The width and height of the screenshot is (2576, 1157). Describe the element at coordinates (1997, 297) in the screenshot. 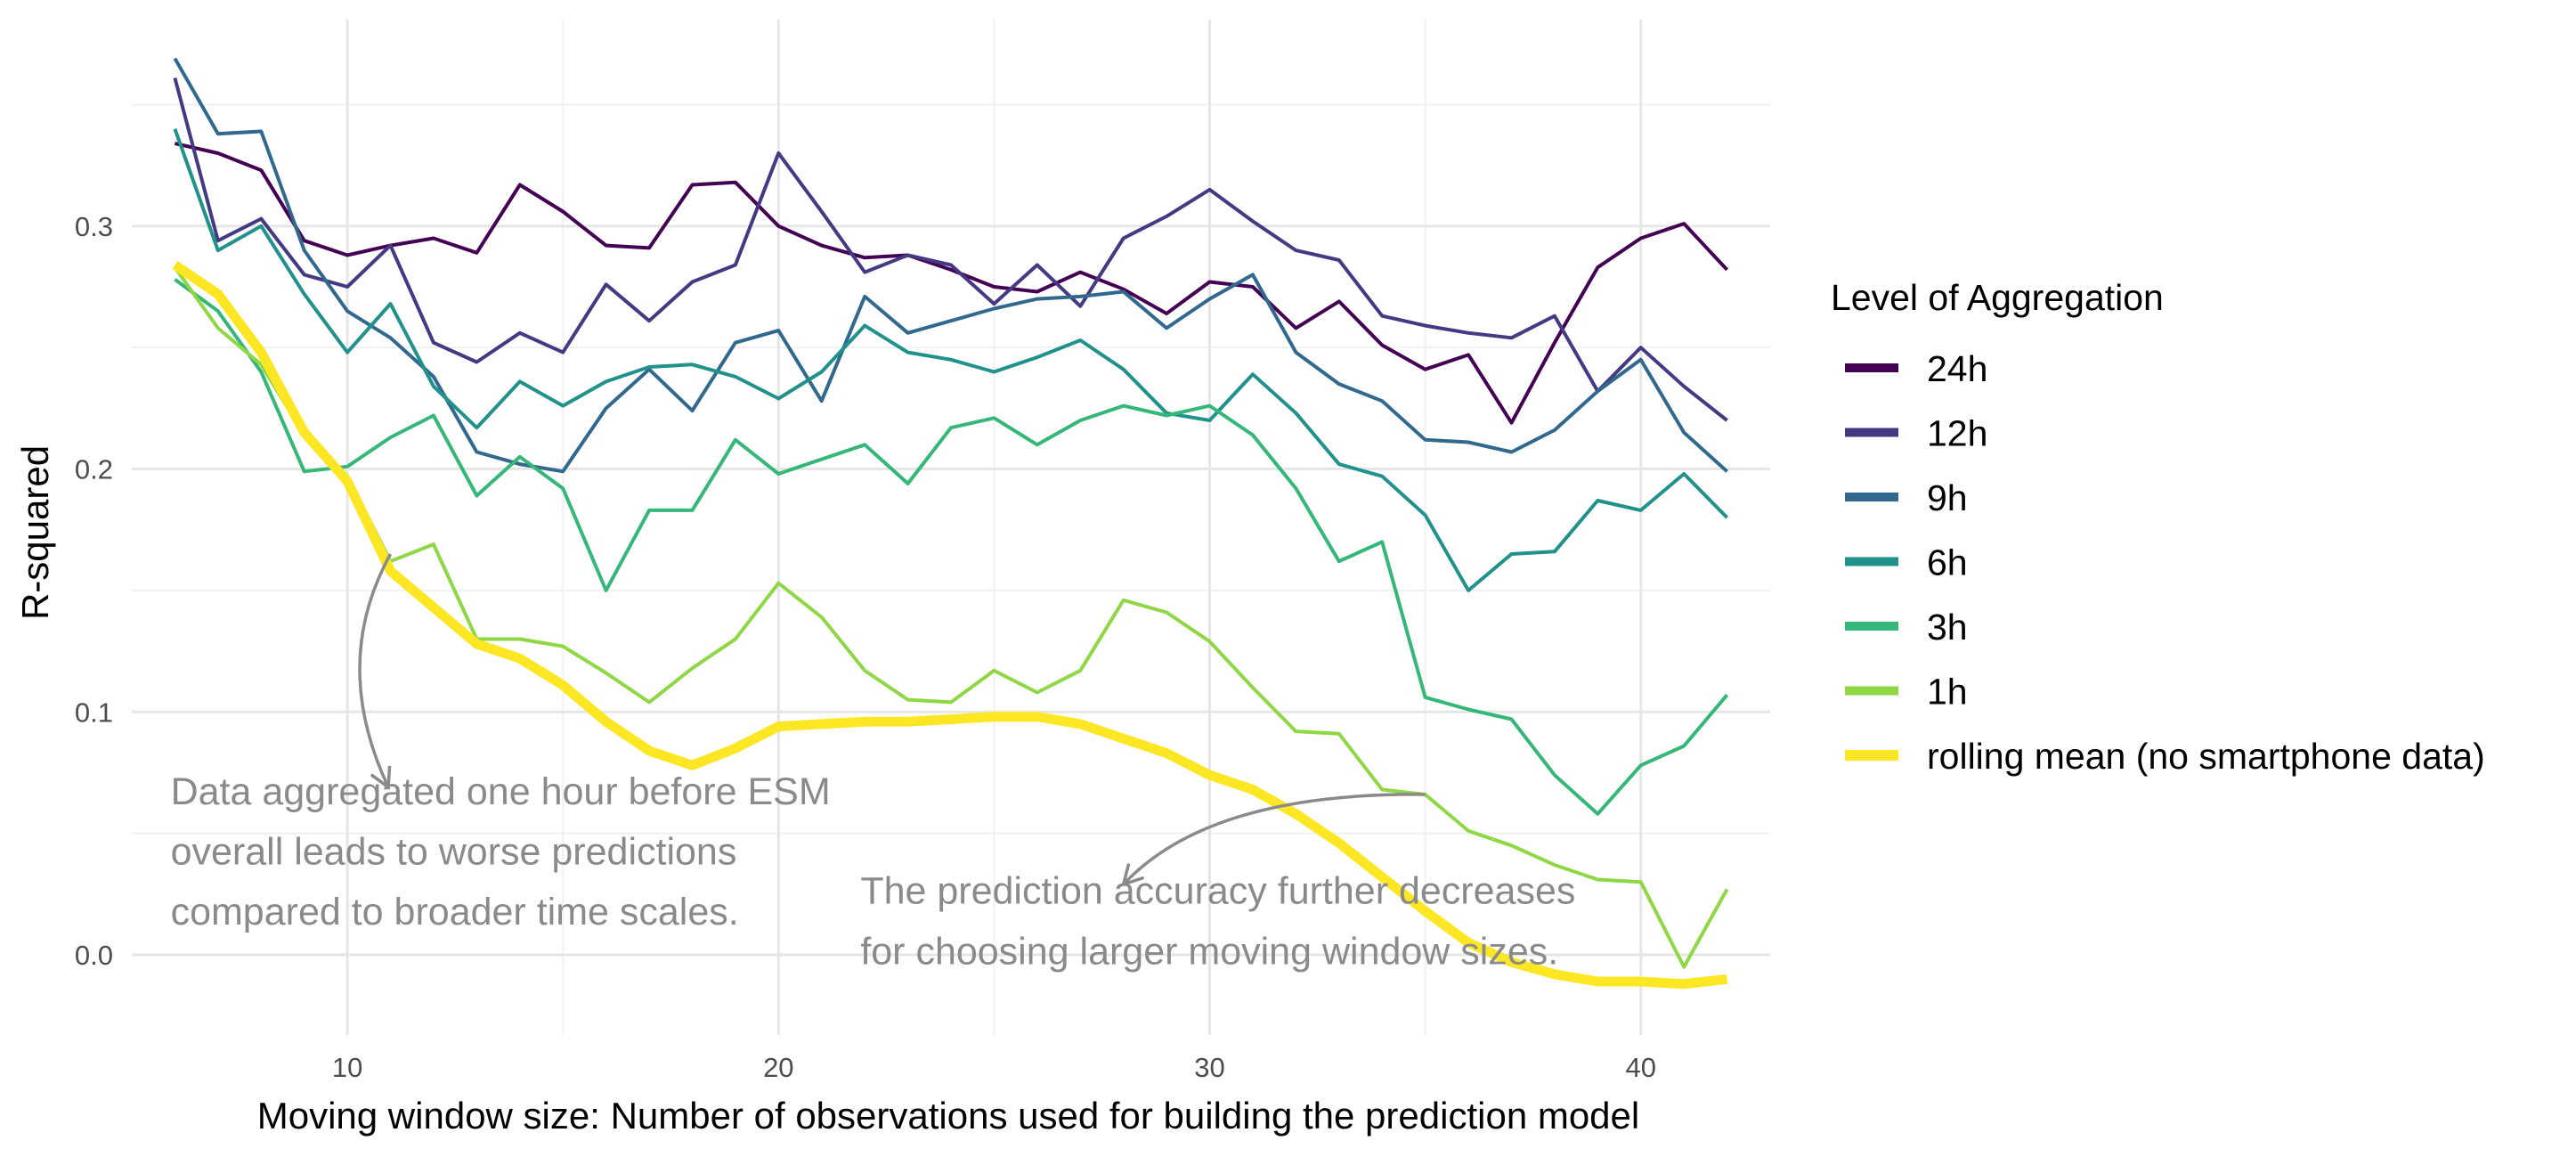

I see `legend-title: Level of Aggregation` at that location.